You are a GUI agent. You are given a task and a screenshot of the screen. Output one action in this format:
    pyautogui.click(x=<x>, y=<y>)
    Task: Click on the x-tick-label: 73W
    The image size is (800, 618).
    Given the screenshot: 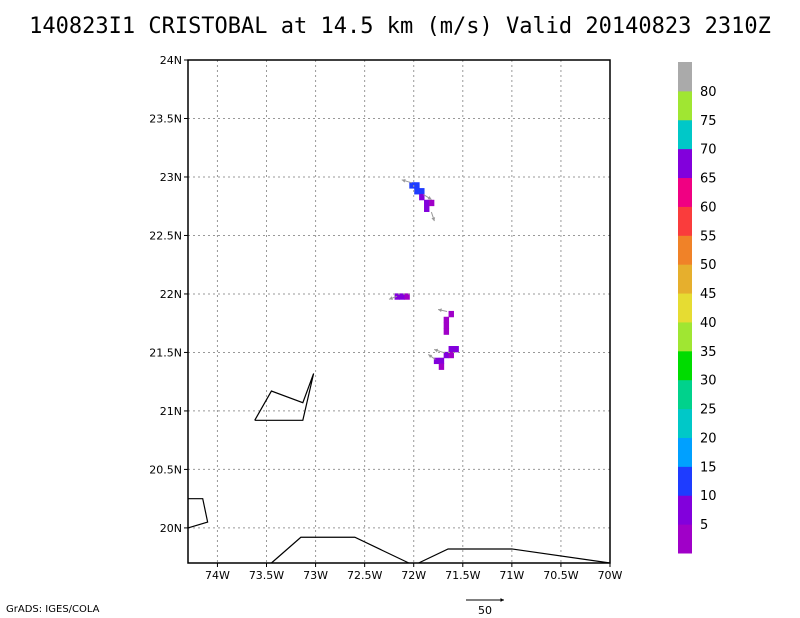 What is the action you would take?
    pyautogui.click(x=315, y=575)
    